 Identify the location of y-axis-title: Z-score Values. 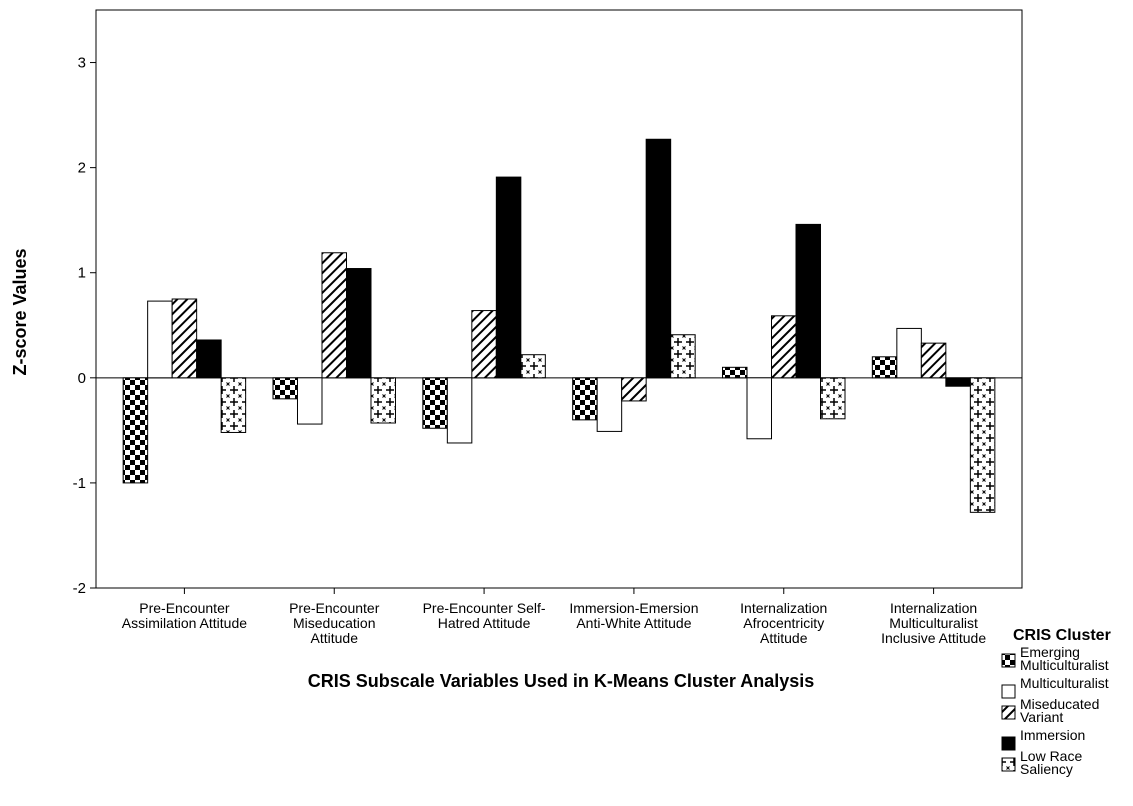
(20, 311).